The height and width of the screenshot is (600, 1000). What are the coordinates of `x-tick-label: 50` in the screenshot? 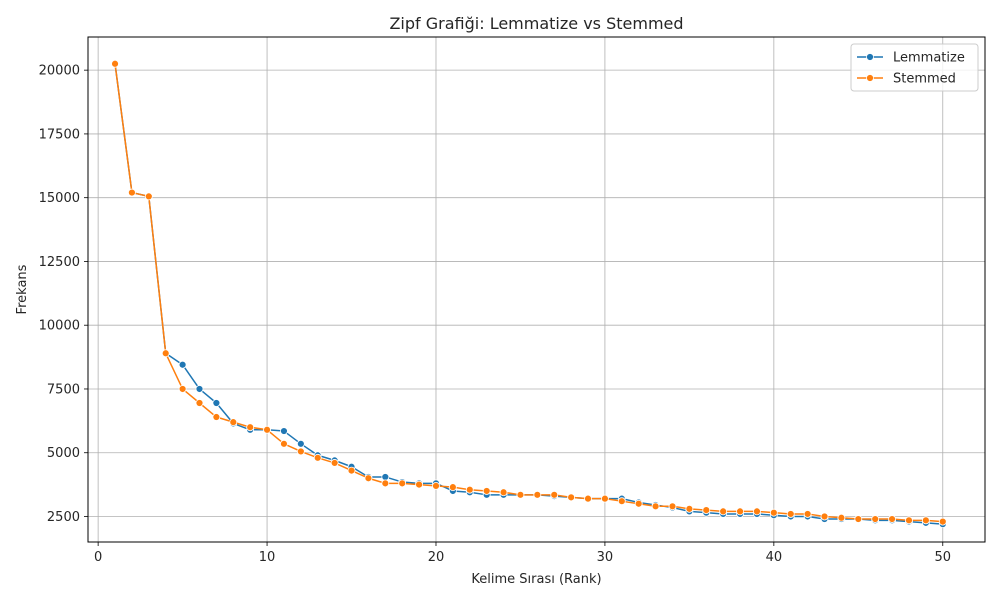 It's located at (942, 557).